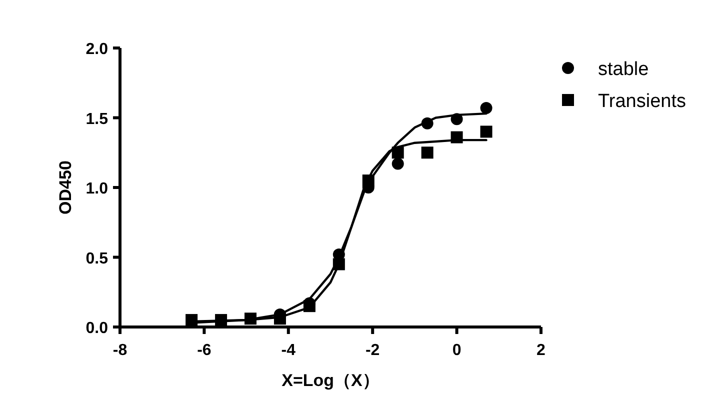  Describe the element at coordinates (331, 380) in the screenshot. I see `x-axis-title: X=Log（X）` at that location.